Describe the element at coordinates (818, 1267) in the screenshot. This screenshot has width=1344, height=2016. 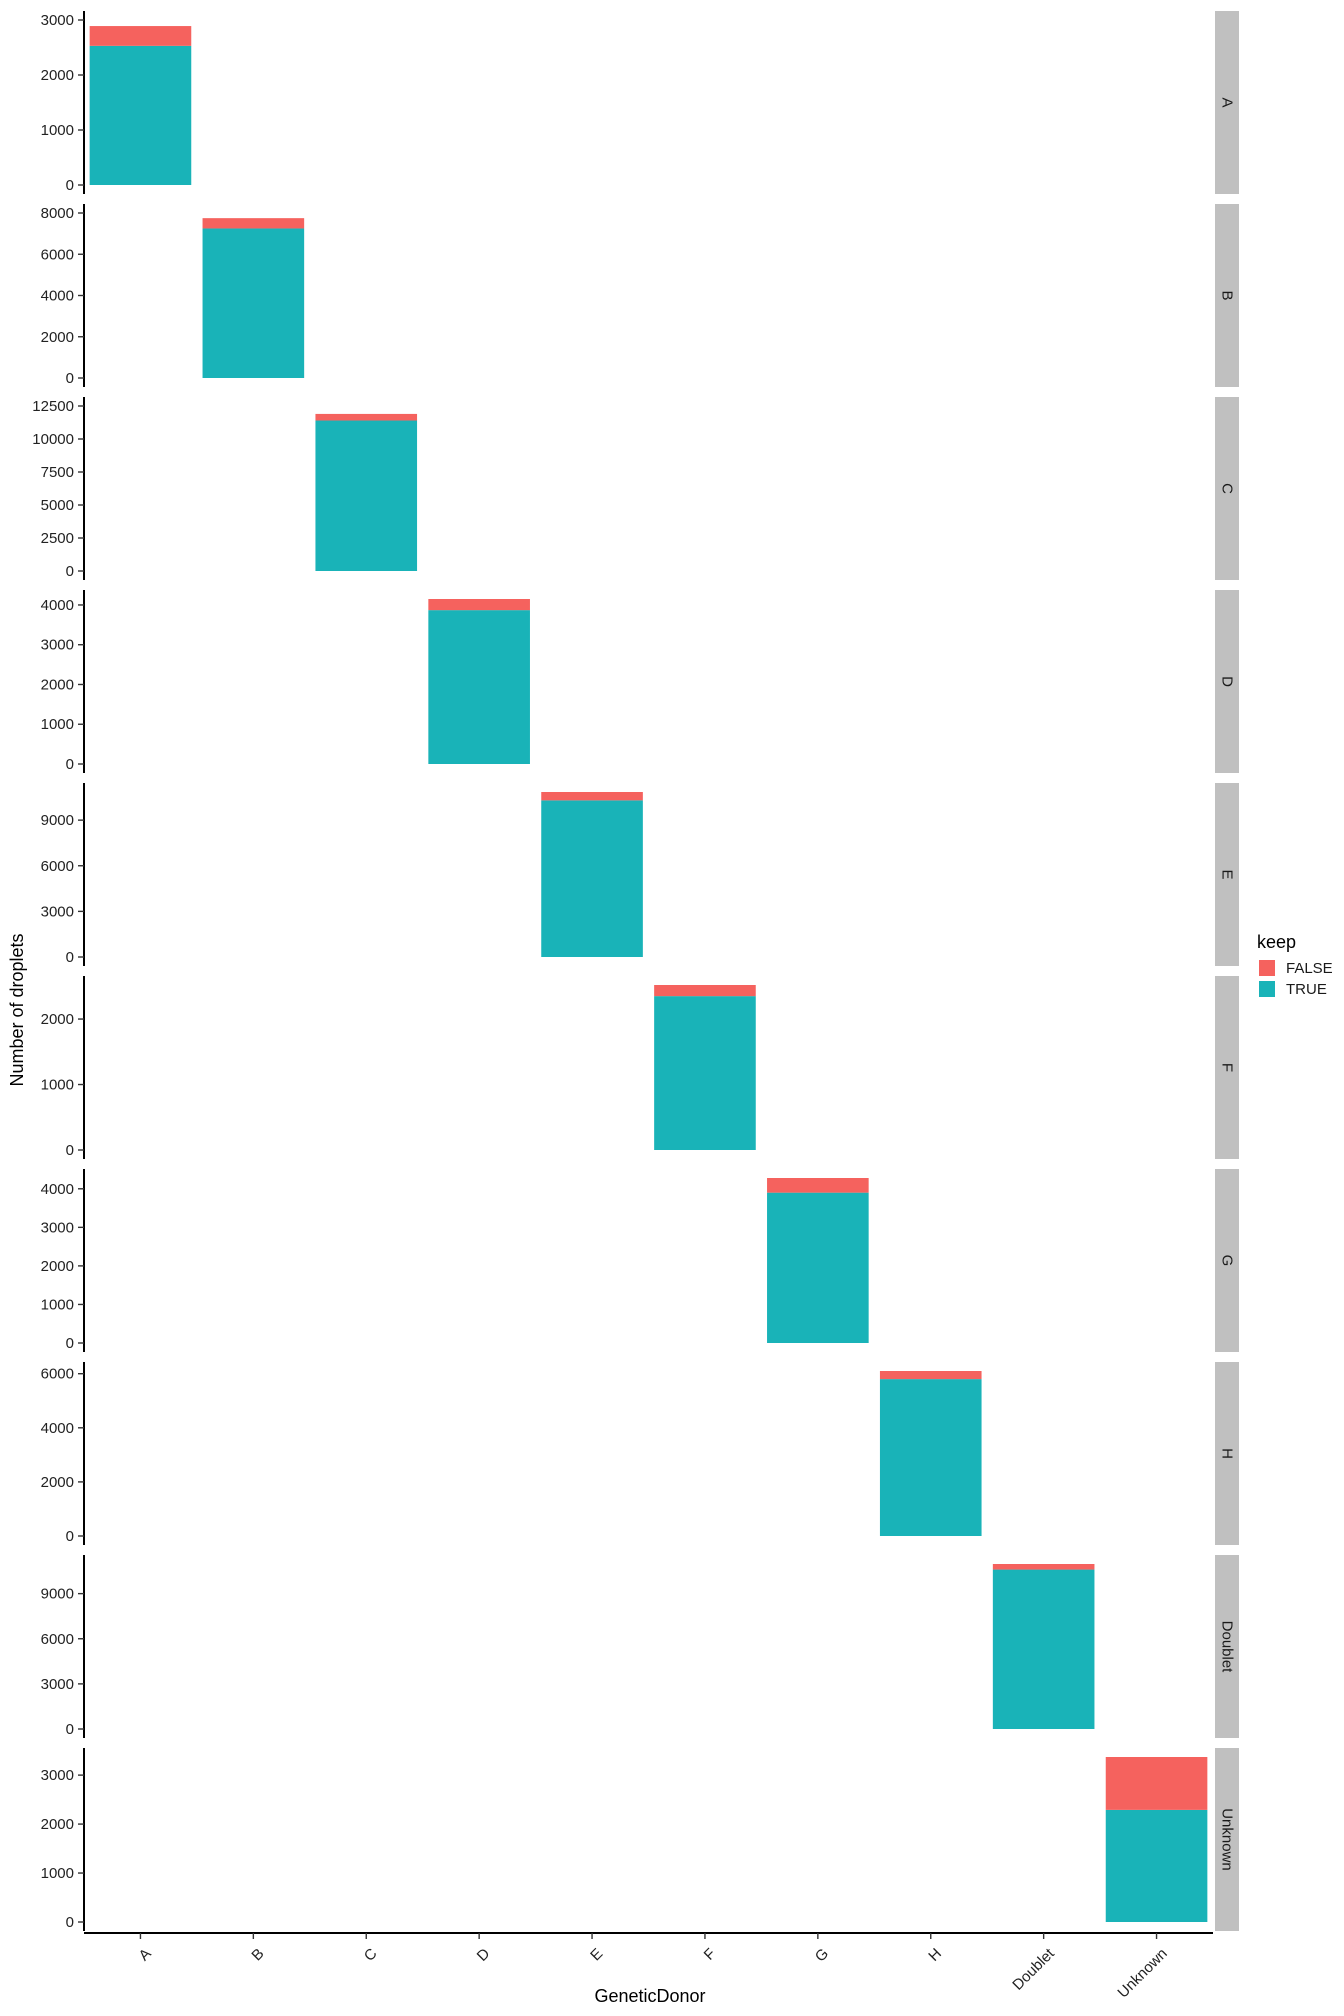
I see `bar-true-g` at that location.